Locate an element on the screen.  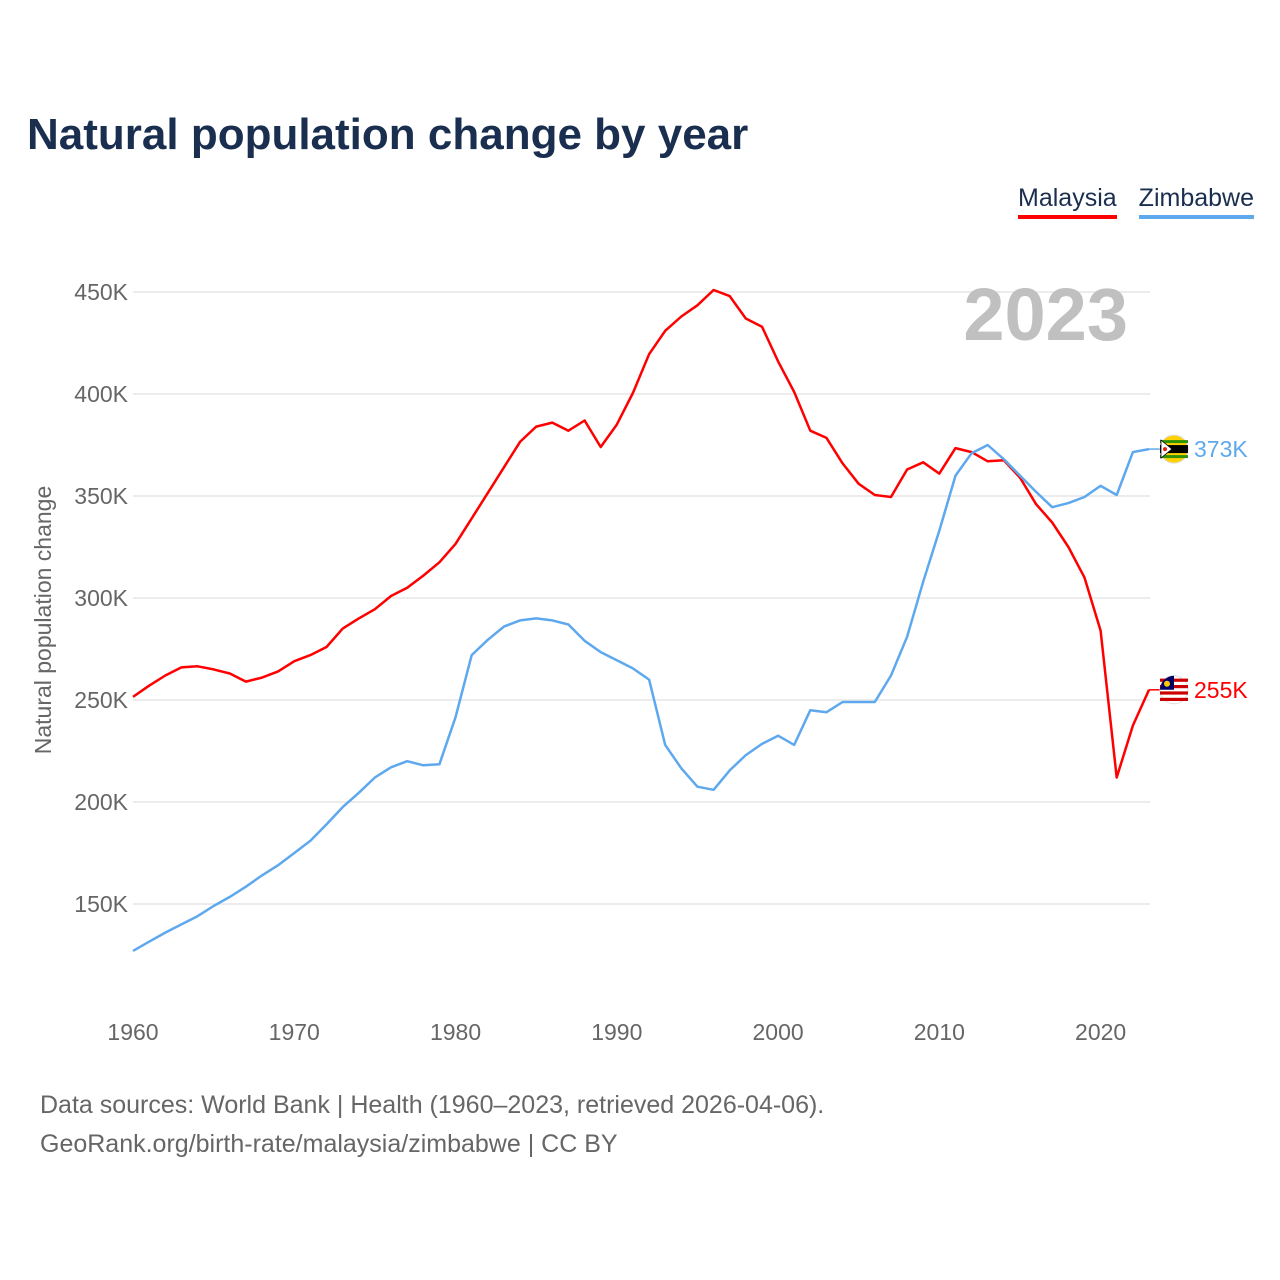
x-tick-label: 2020 is located at coordinates (1100, 1032).